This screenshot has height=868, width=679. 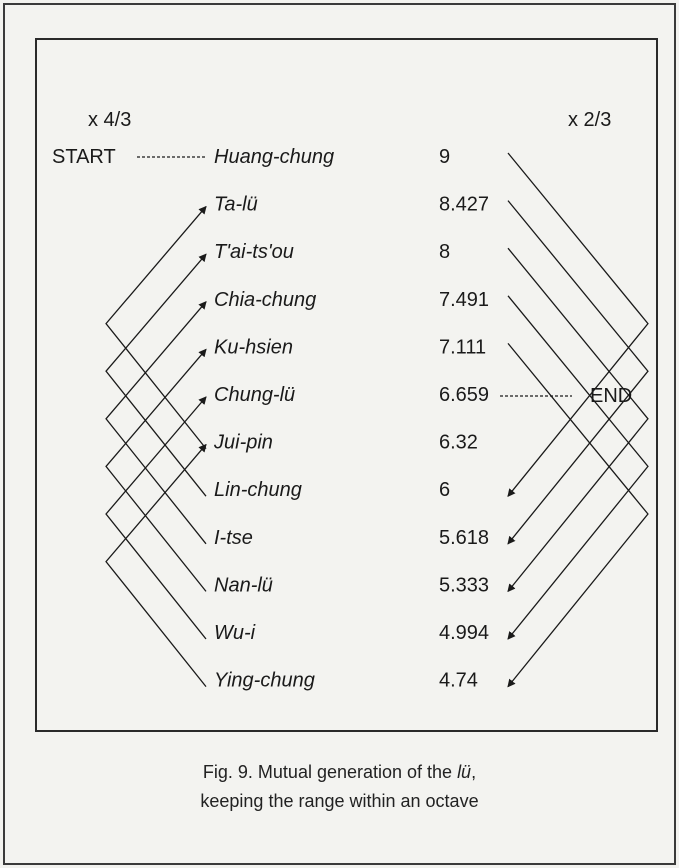 What do you see at coordinates (265, 300) in the screenshot?
I see `note-name-chia-chung: Chia-chung` at bounding box center [265, 300].